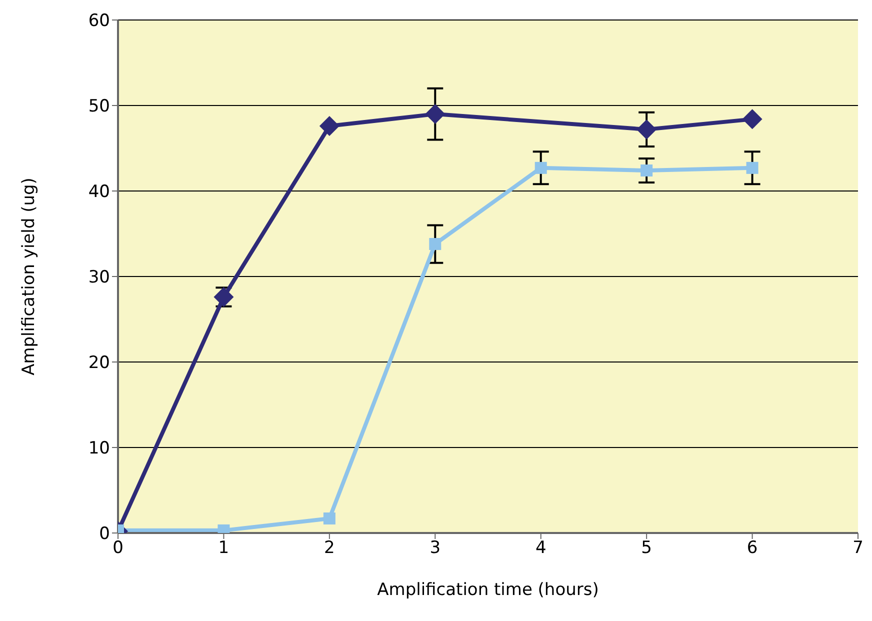 This screenshot has width=872, height=621. What do you see at coordinates (540, 548) in the screenshot?
I see `x-tick-label: 4` at bounding box center [540, 548].